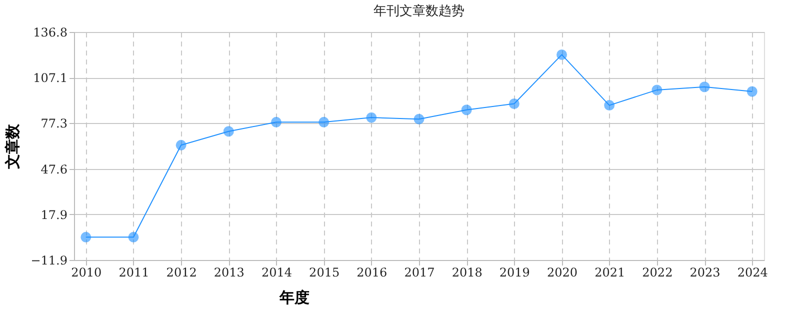 The width and height of the screenshot is (798, 330). What do you see at coordinates (562, 273) in the screenshot?
I see `x-tick-label: 2020` at bounding box center [562, 273].